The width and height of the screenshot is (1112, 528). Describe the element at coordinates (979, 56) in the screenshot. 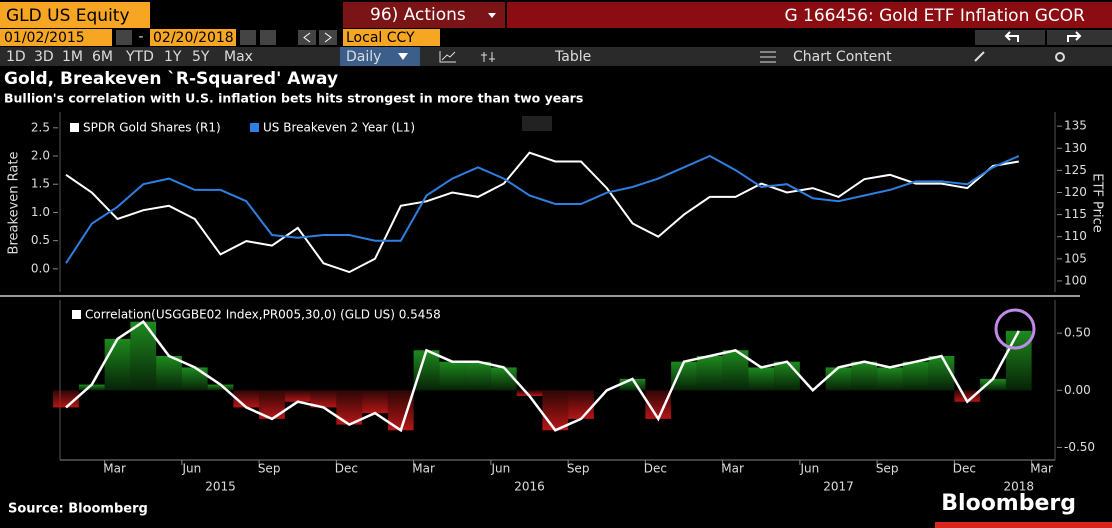

I see `edit-icon` at that location.